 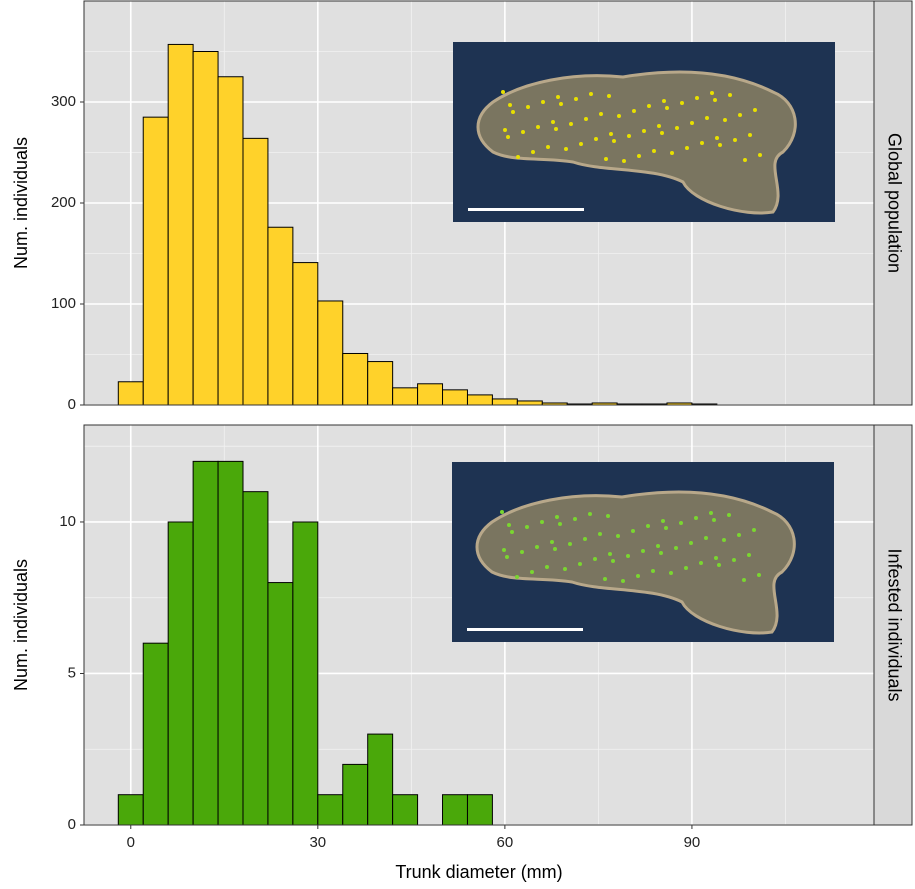 I want to click on x-tick-label: 30, so click(x=317, y=842).